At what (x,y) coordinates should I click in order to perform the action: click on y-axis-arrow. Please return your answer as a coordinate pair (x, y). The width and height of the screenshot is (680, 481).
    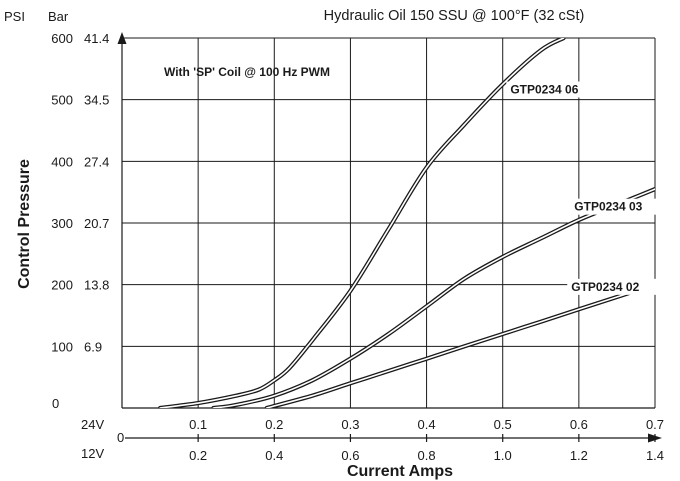
    Looking at the image, I should click on (122, 38).